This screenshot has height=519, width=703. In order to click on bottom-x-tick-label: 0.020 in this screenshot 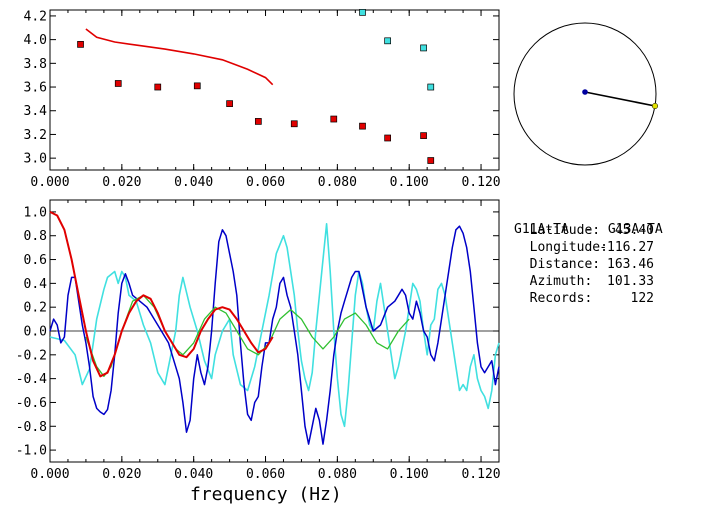, I will do `click(121, 474)`.